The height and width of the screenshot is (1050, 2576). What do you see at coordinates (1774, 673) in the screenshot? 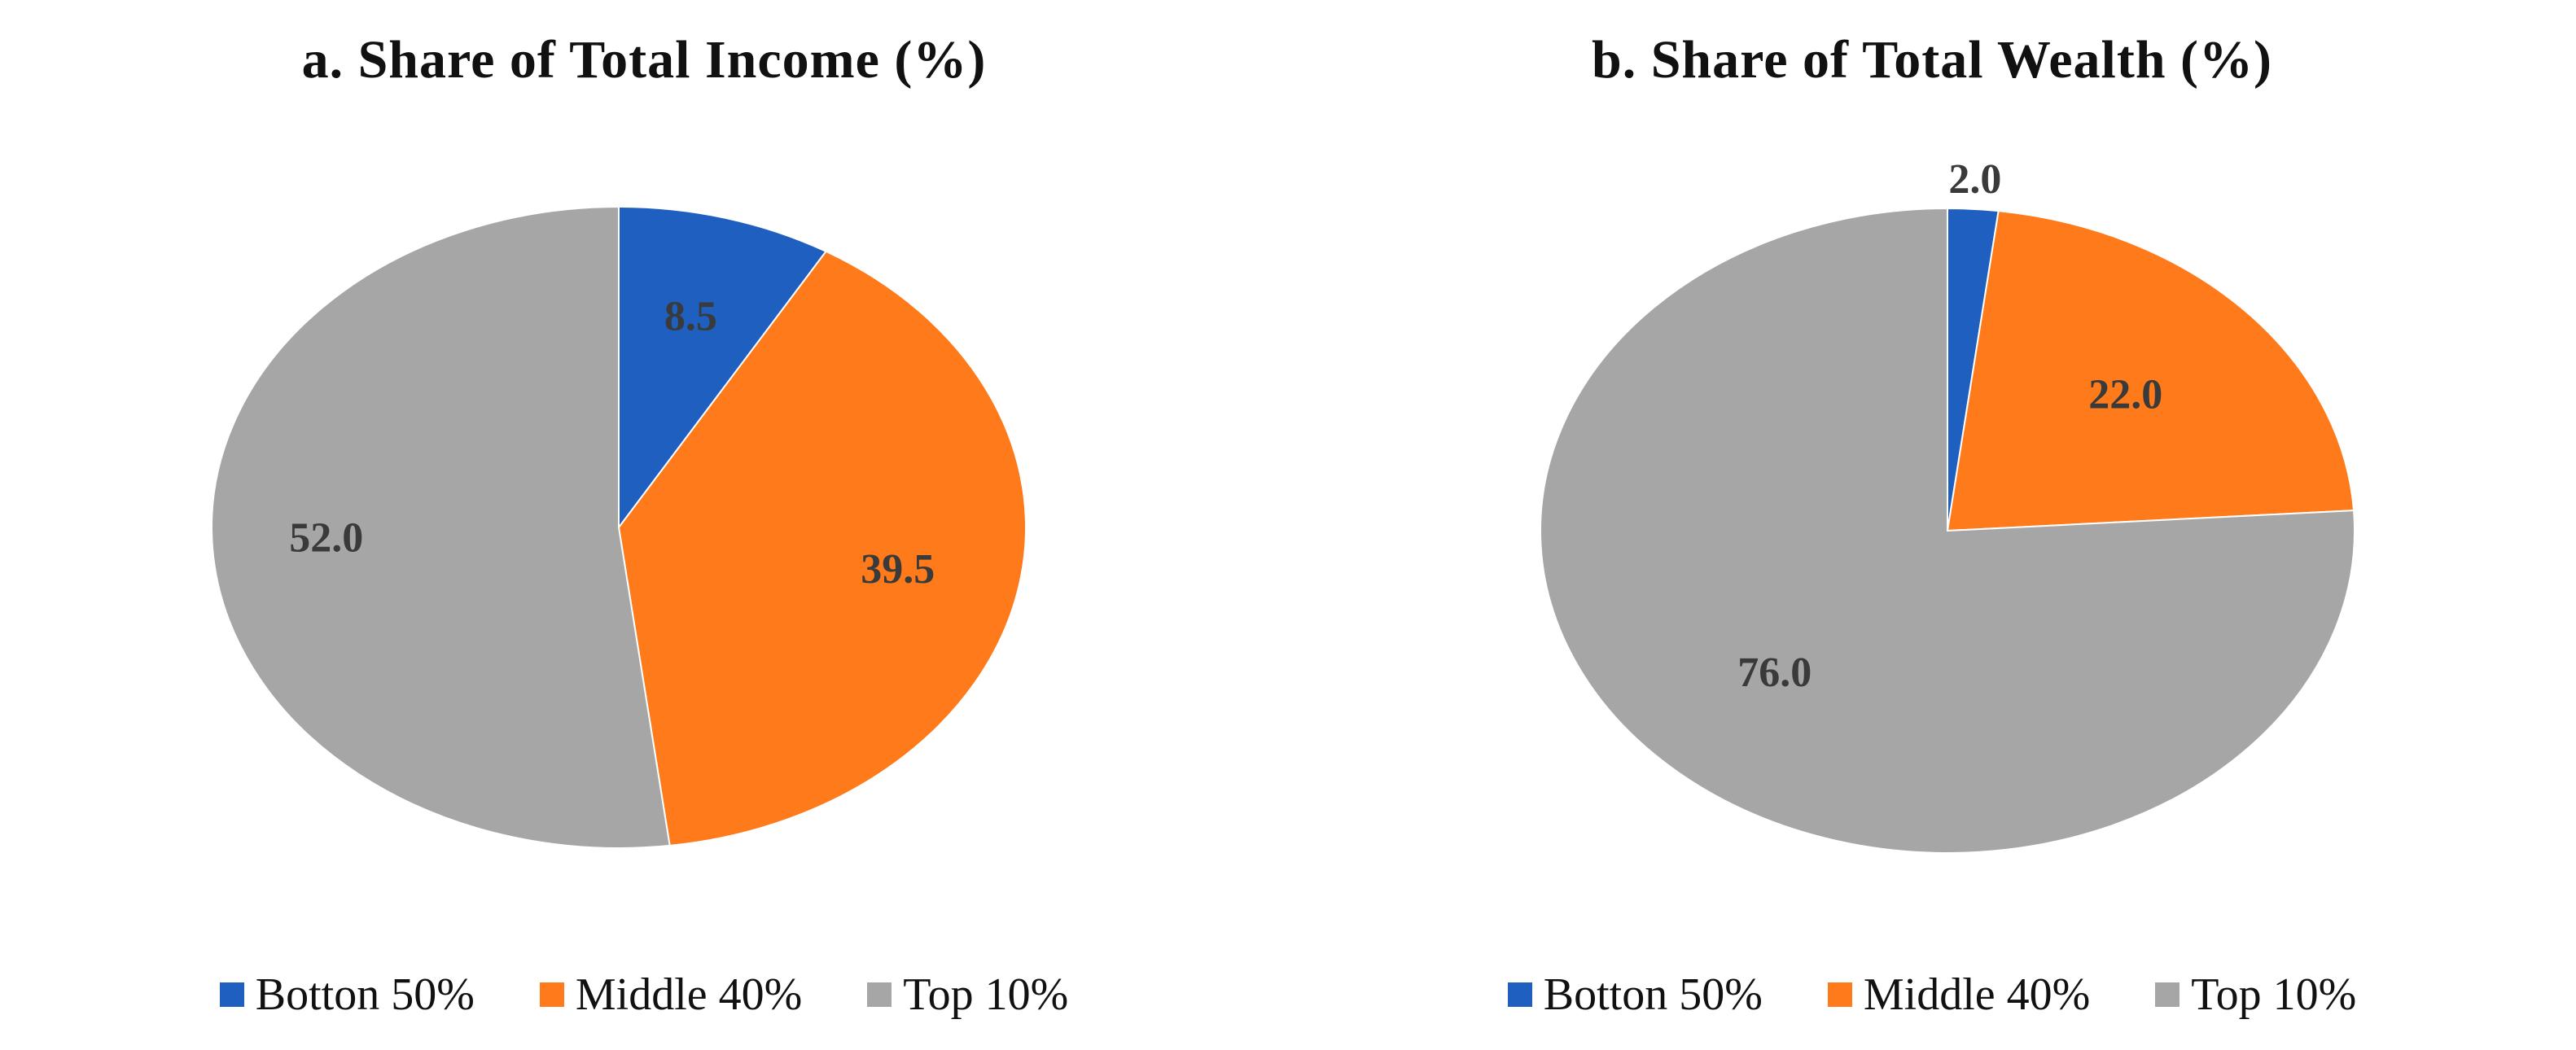
I see `data-label-top-10: 76.0` at bounding box center [1774, 673].